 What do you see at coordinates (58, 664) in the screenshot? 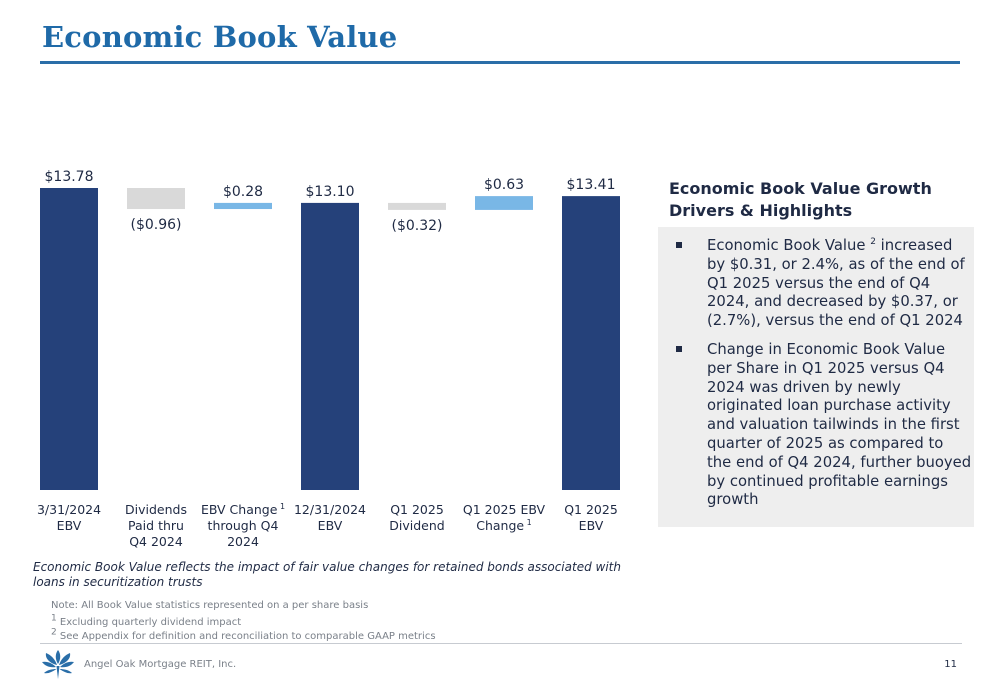
I see `angel-oak-logo-icon` at bounding box center [58, 664].